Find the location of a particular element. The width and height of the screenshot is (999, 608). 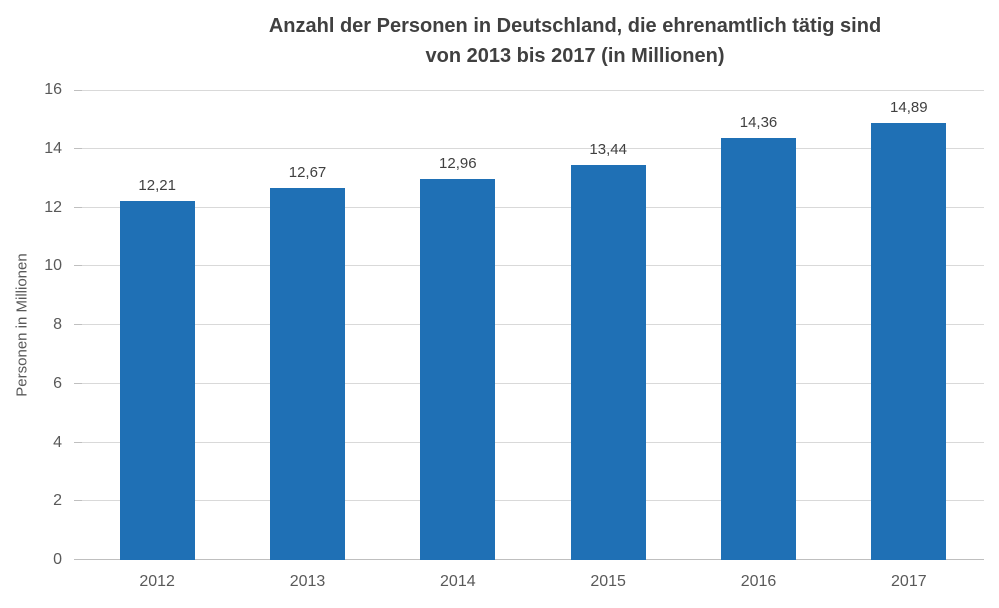

x-tick-label-2017: 2017 is located at coordinates (909, 581).